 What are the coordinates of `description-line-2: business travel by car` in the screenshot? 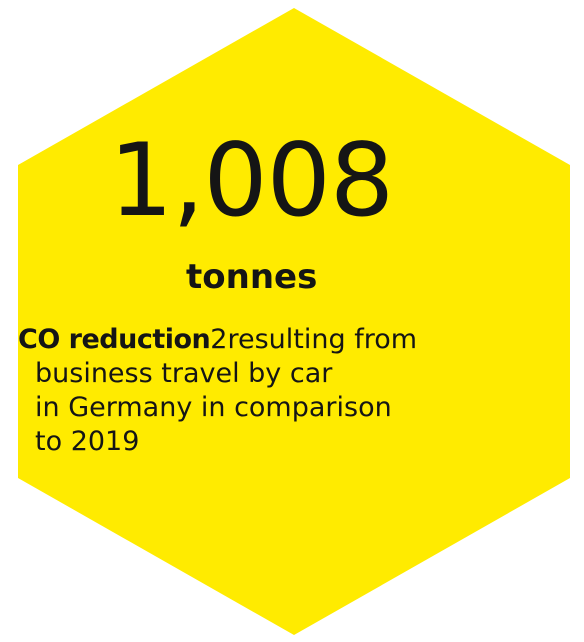 It's located at (184, 374).